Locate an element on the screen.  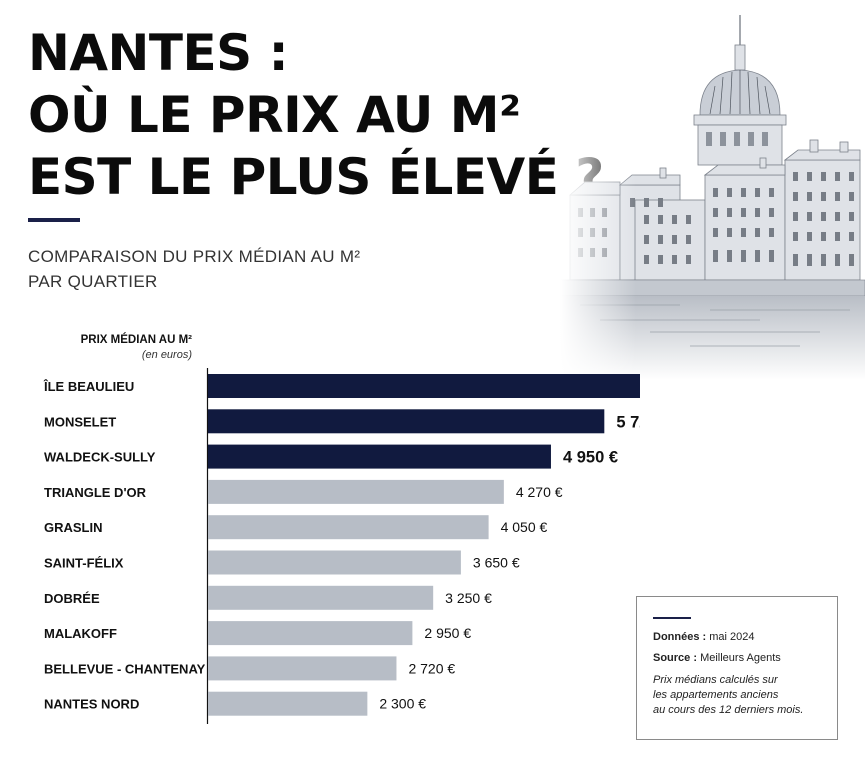
value-label: 4 050 € is located at coordinates (524, 527).